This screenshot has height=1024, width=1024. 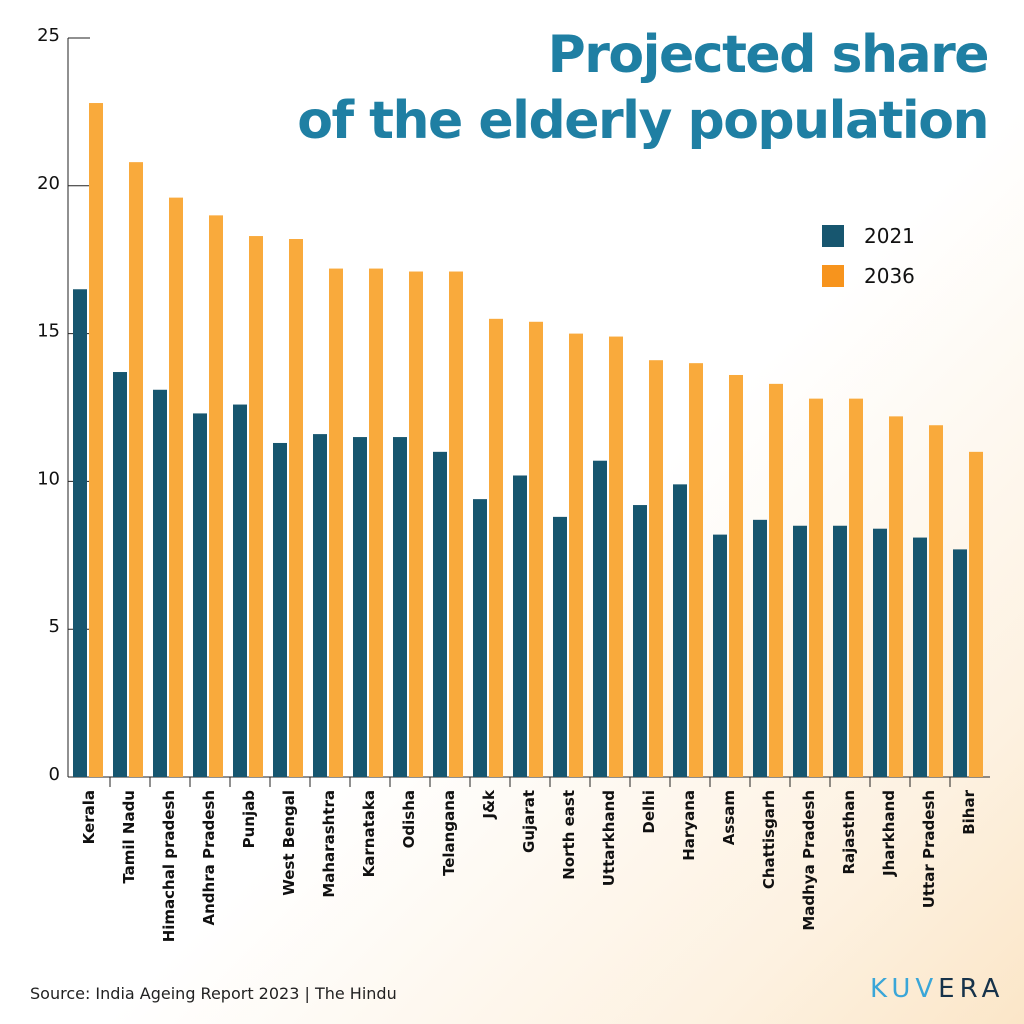 What do you see at coordinates (849, 832) in the screenshot?
I see `x-tick-label: Rajasthan` at bounding box center [849, 832].